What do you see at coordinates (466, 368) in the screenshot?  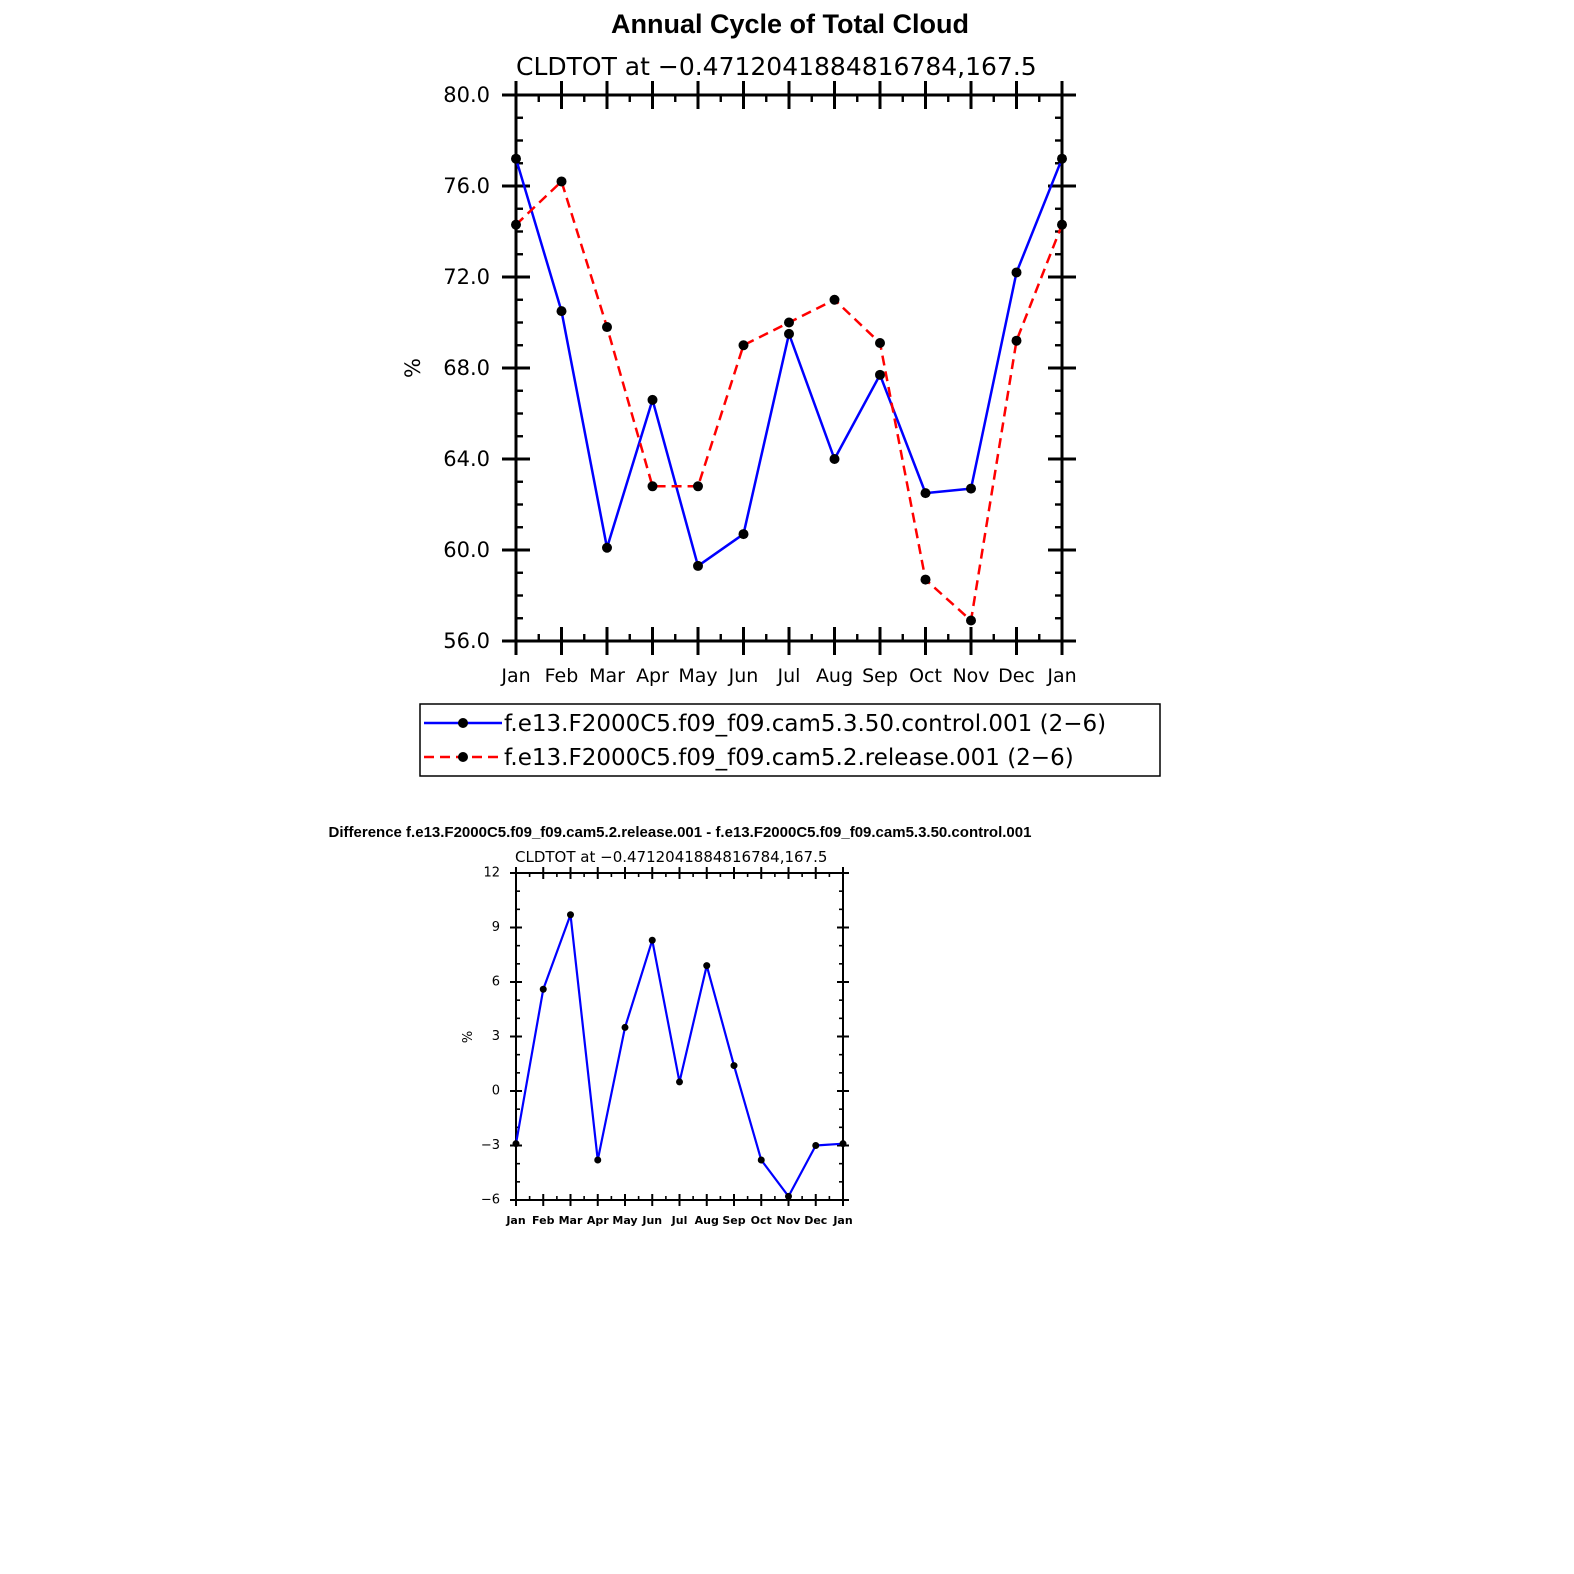 I see `y-tick-label: 68.0` at bounding box center [466, 368].